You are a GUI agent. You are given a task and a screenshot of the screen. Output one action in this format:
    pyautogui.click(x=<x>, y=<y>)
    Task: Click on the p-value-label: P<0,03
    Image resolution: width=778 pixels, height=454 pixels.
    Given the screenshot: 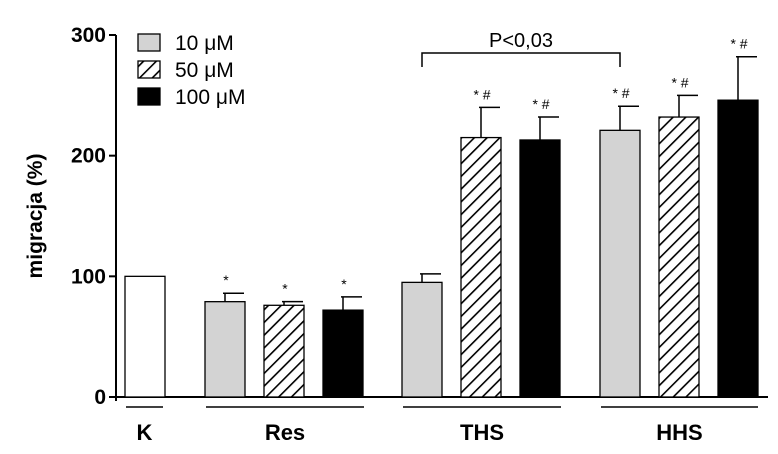 What is the action you would take?
    pyautogui.click(x=521, y=41)
    